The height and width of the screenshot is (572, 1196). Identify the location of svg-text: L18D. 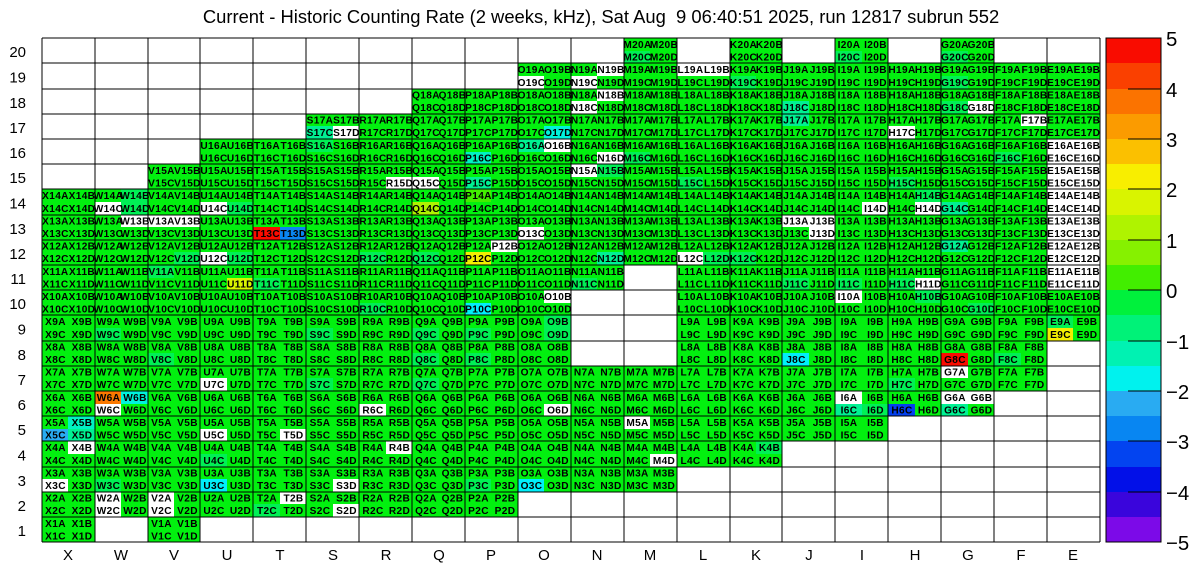
(717, 108).